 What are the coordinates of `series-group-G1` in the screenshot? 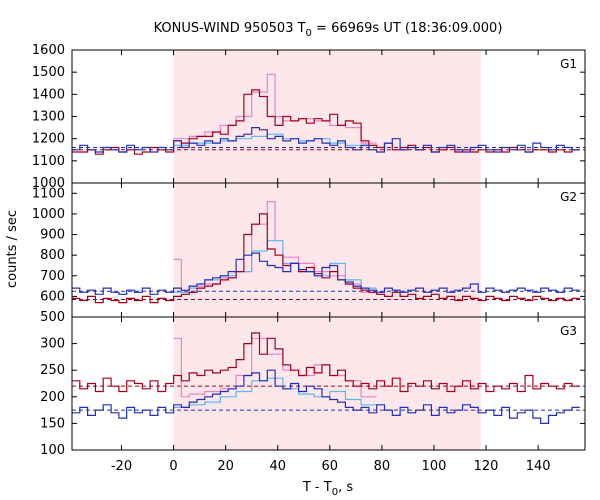 It's located at (328, 114).